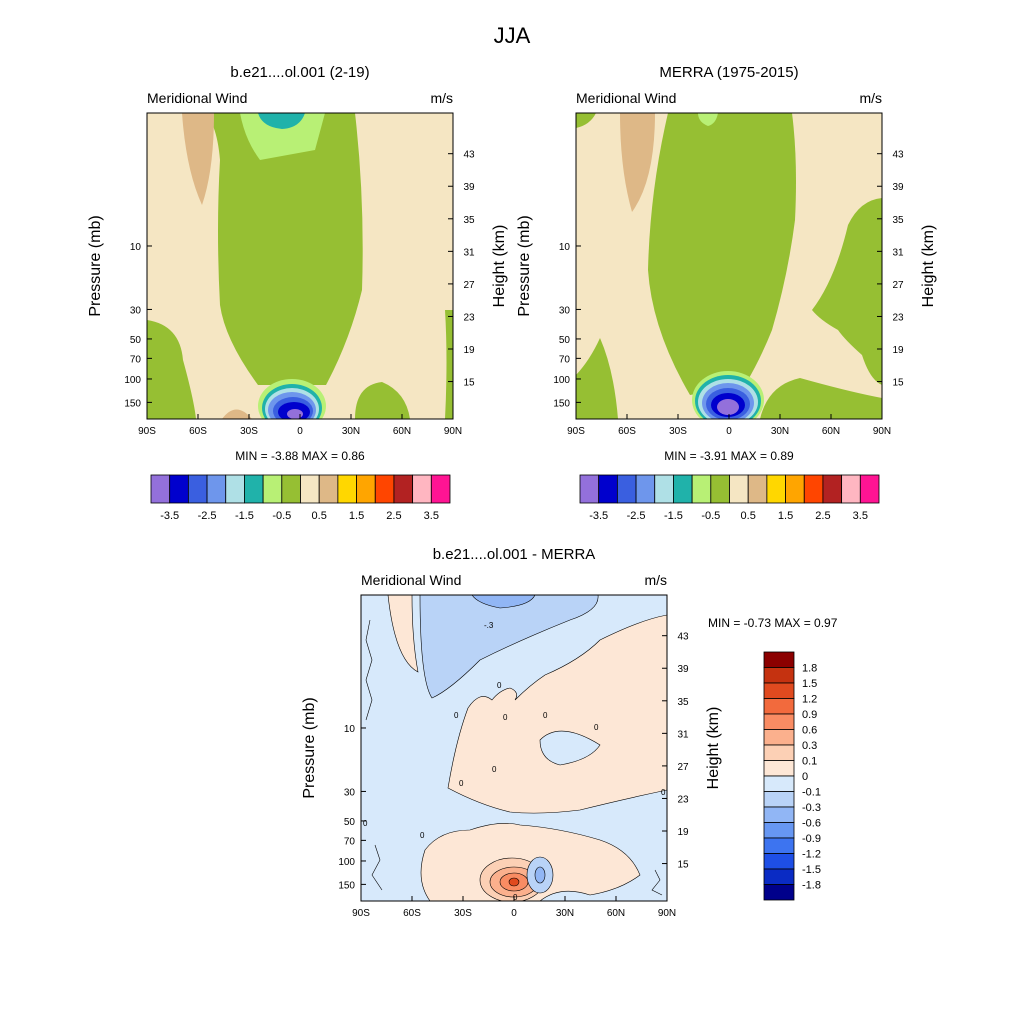 This screenshot has height=1024, width=1024. I want to click on y-tick-label: 150, so click(132, 403).